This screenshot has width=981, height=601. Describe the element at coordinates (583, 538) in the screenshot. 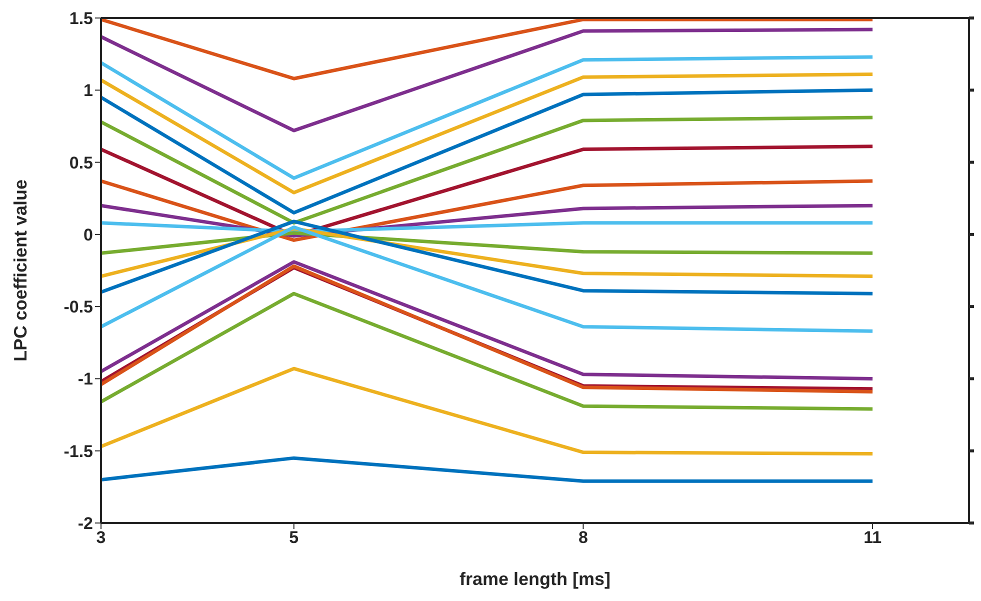

I see `x-tick-label: 8` at that location.